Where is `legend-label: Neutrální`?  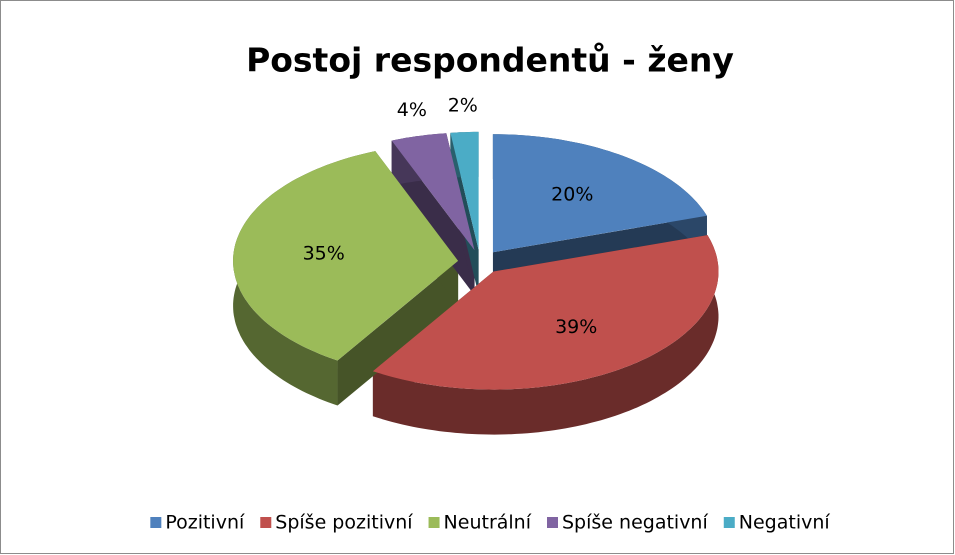
legend-label: Neutrální is located at coordinates (488, 523).